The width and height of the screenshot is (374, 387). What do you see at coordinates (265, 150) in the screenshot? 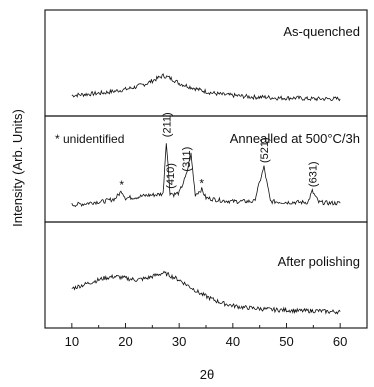
I see `peak-label-4: (521)` at bounding box center [265, 150].